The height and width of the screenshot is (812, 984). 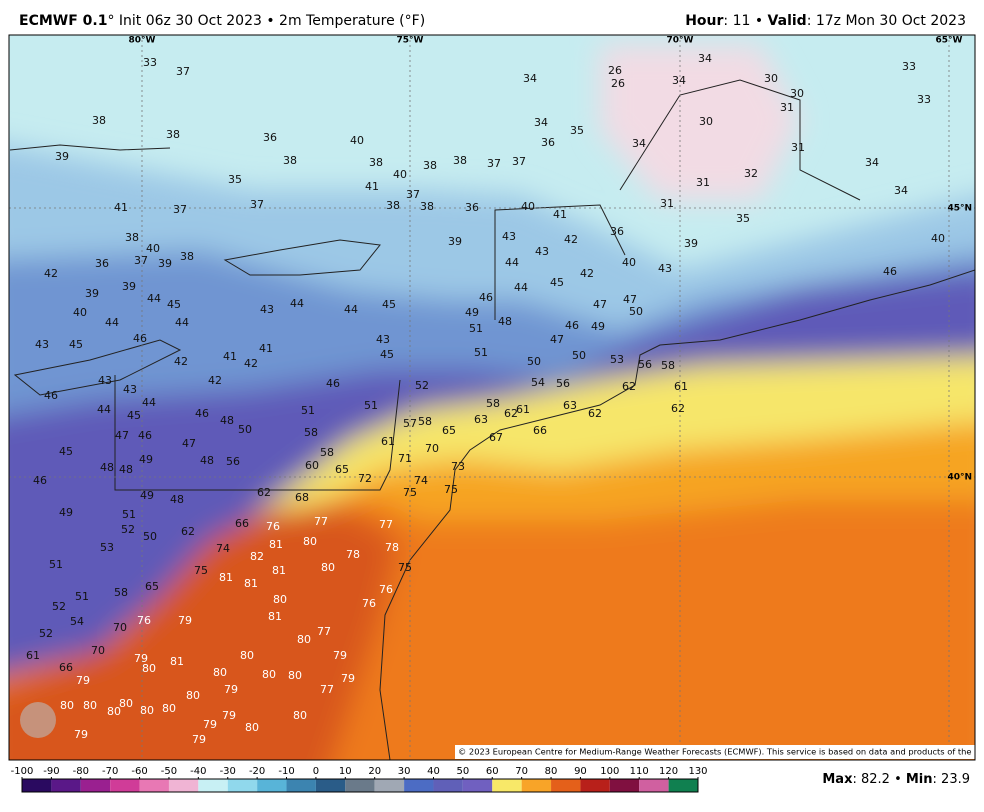 I want to click on temperature-label: 72, so click(x=365, y=478).